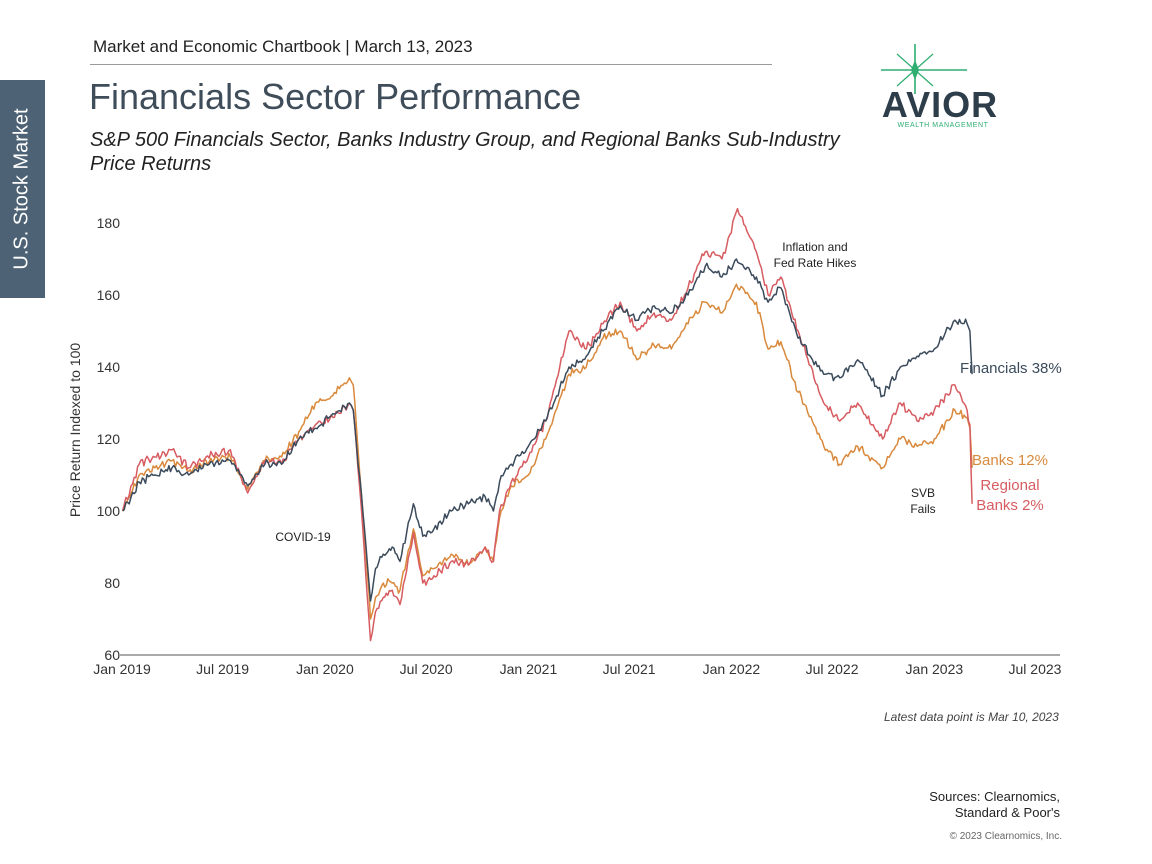 The width and height of the screenshot is (1152, 864). What do you see at coordinates (923, 493) in the screenshot?
I see `annotation-label: SVB` at bounding box center [923, 493].